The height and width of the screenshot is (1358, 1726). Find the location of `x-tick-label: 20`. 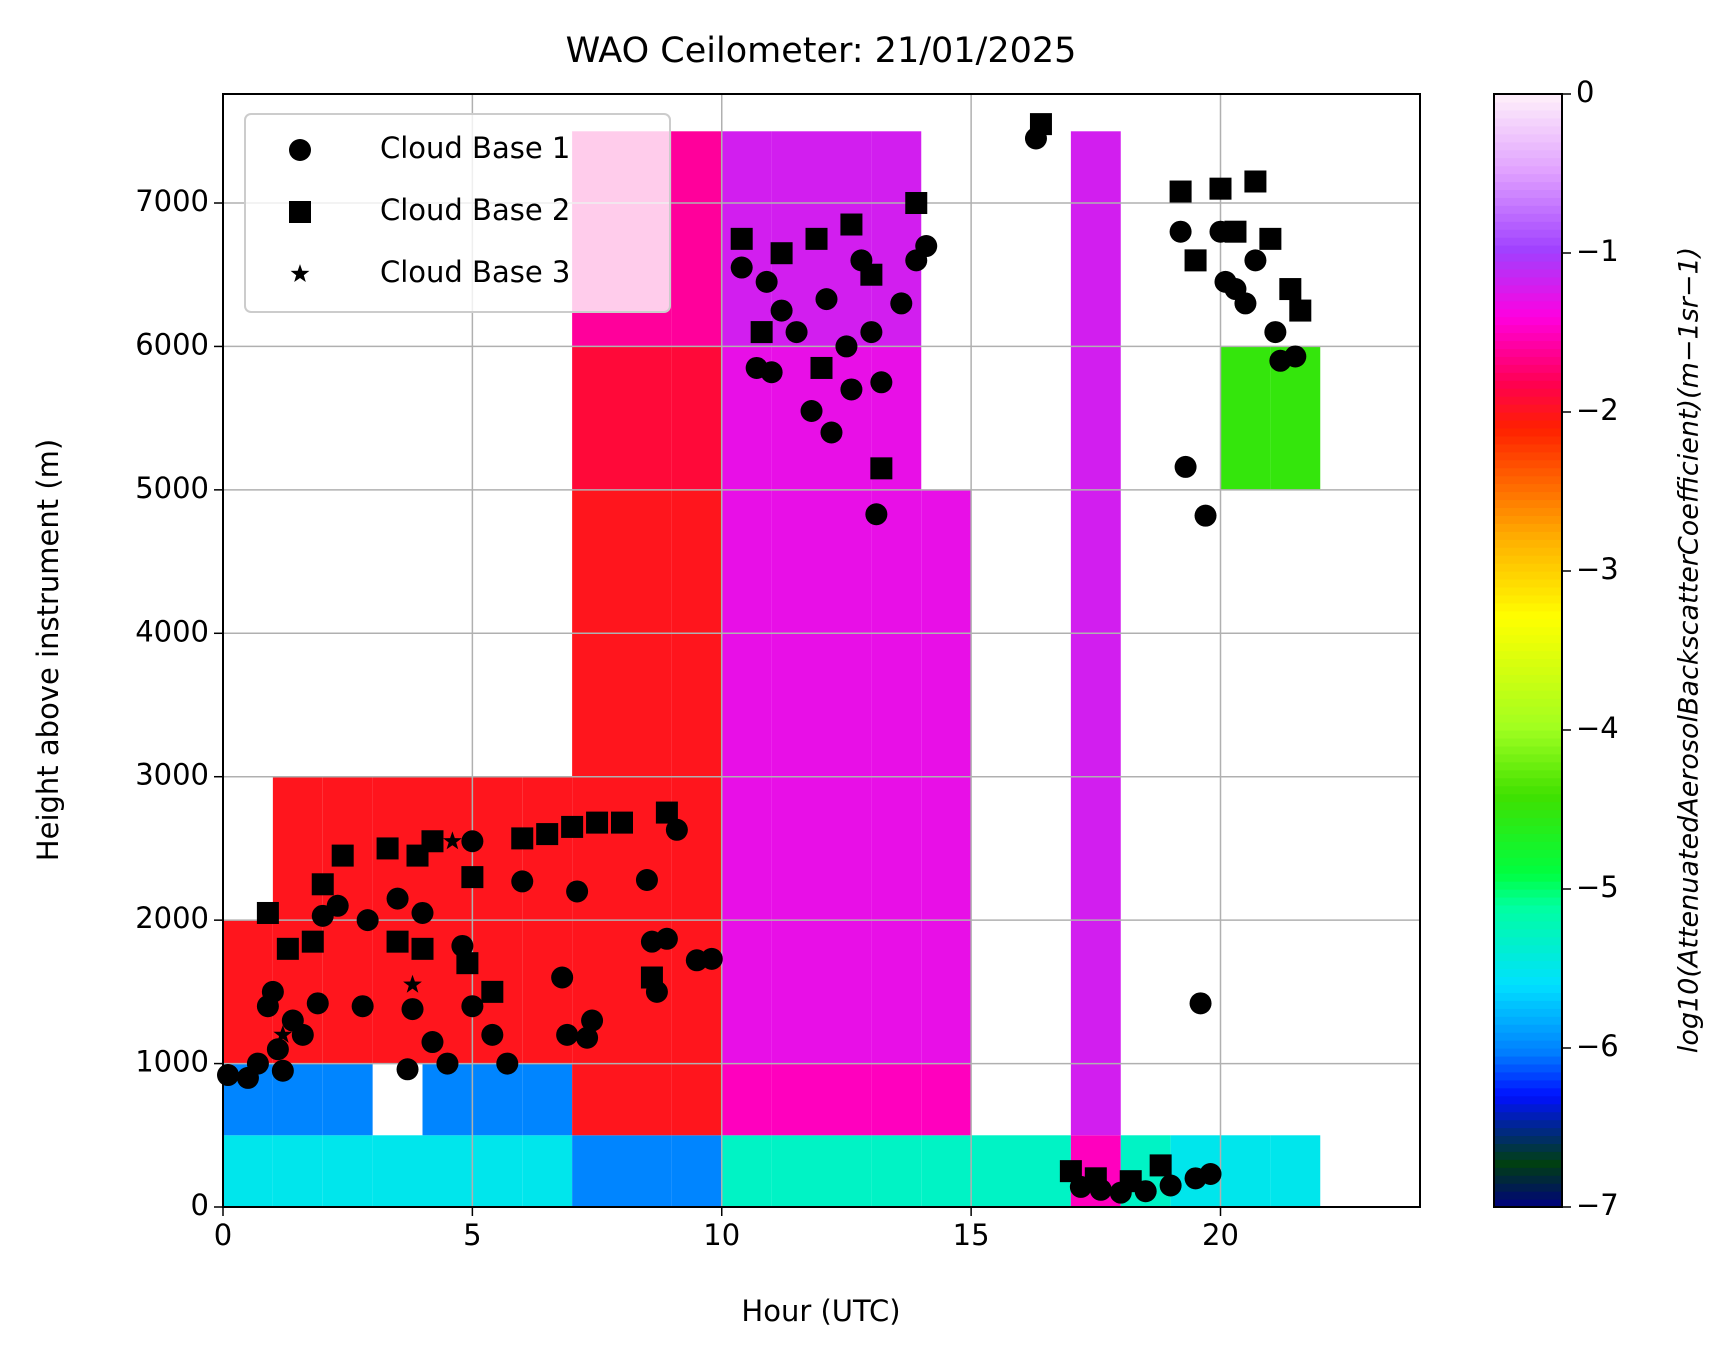

x-tick-label: 20 is located at coordinates (1220, 1235).